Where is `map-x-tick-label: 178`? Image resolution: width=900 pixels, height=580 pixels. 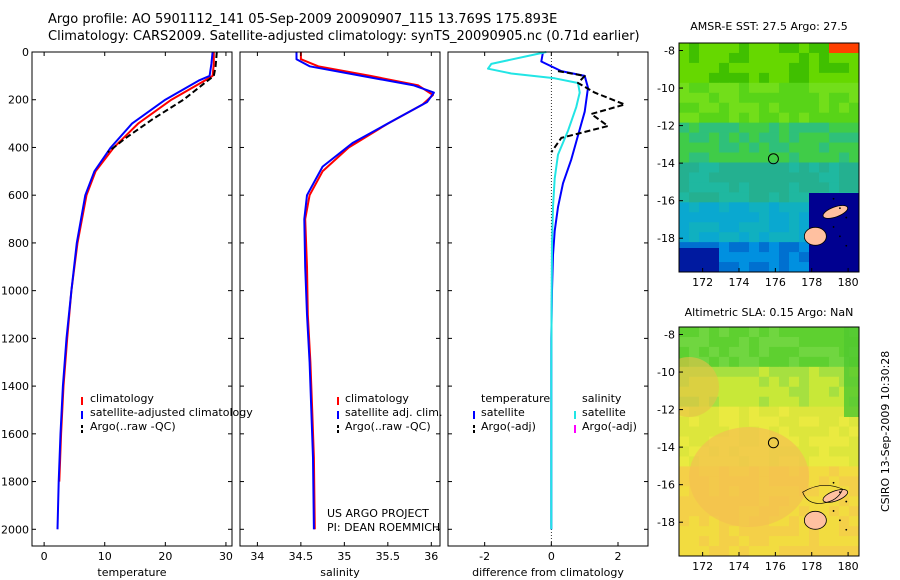 map-x-tick-label: 178 is located at coordinates (811, 282).